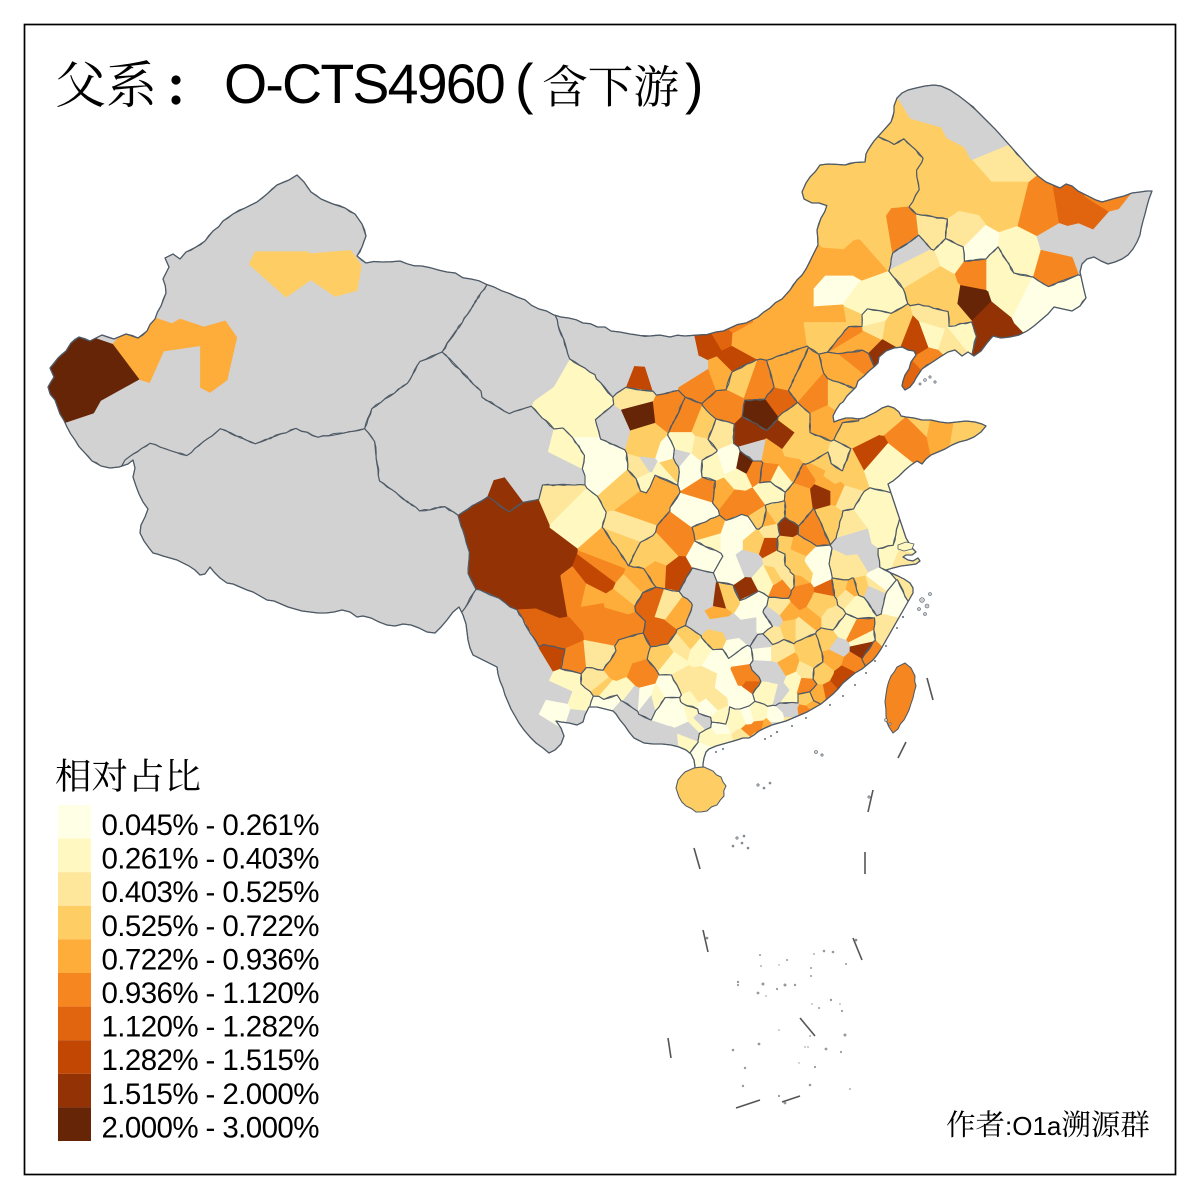  I want to click on svg-text: 0.936% - 1.120%, so click(211, 993).